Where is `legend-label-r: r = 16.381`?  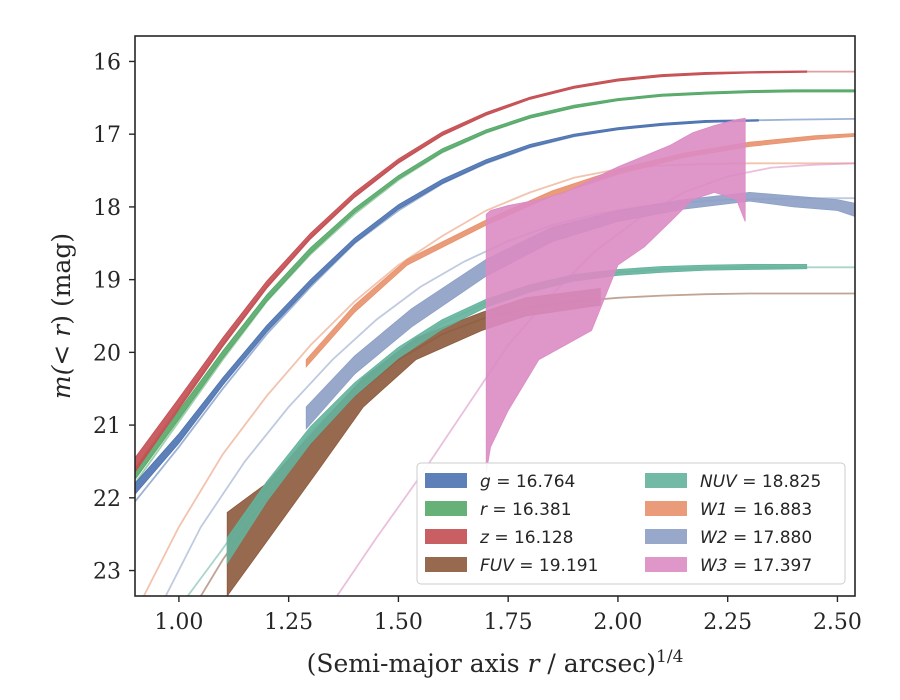 legend-label-r: r = 16.381 is located at coordinates (526, 510).